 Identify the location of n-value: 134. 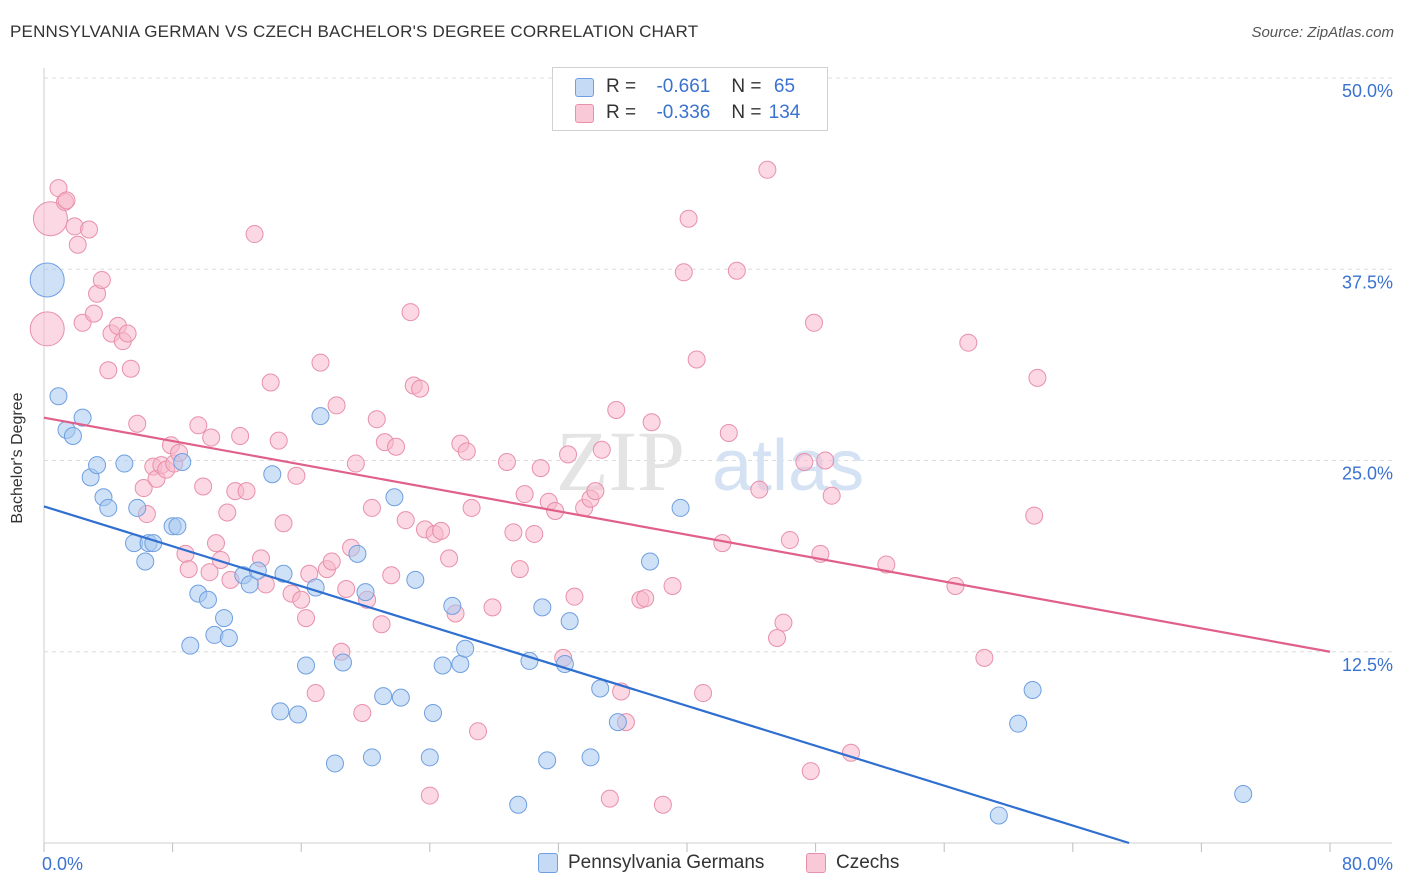
(784, 112).